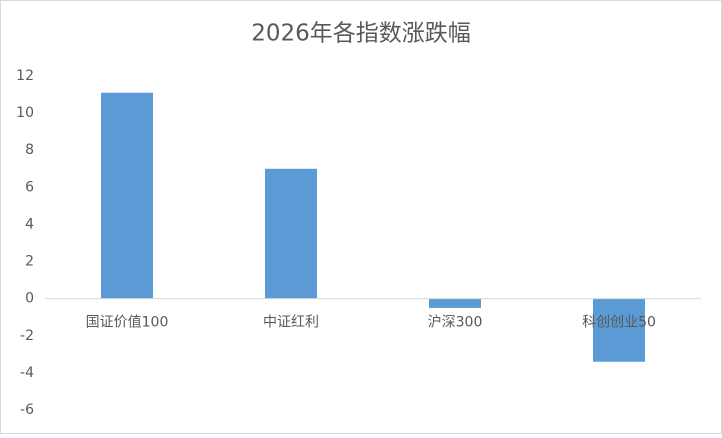 The width and height of the screenshot is (722, 438). Describe the element at coordinates (29, 187) in the screenshot. I see `y-tick-label: 6` at that location.